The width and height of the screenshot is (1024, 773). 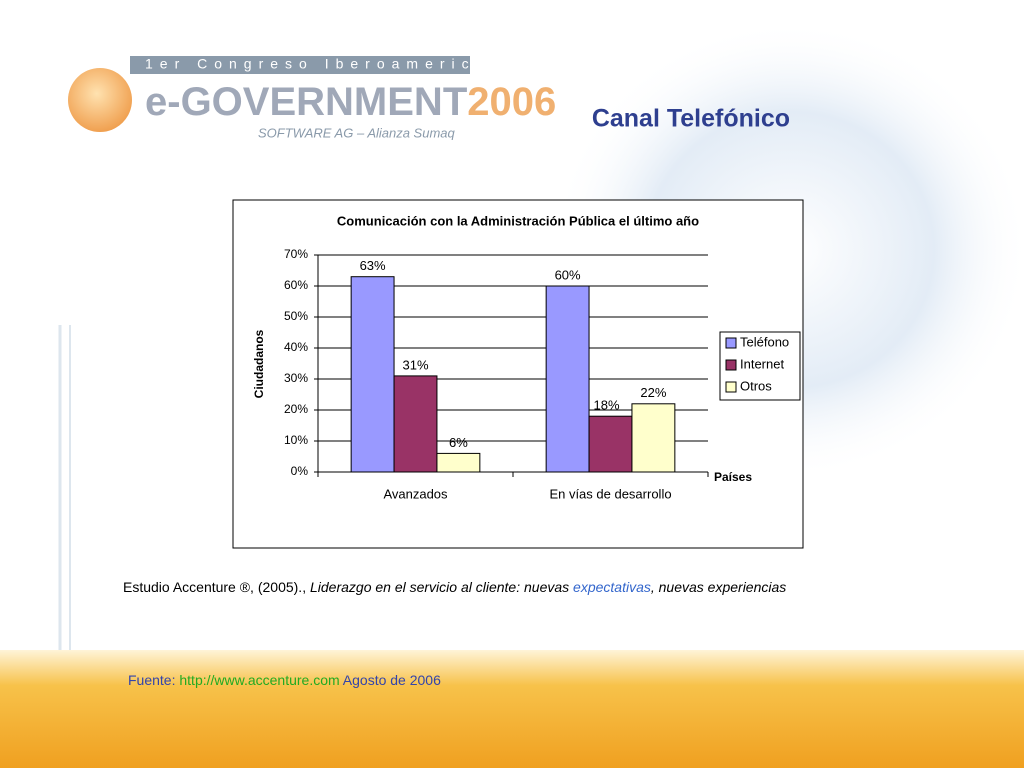 I want to click on logo-brand: e-GOVERNMENT2006, so click(x=350, y=102).